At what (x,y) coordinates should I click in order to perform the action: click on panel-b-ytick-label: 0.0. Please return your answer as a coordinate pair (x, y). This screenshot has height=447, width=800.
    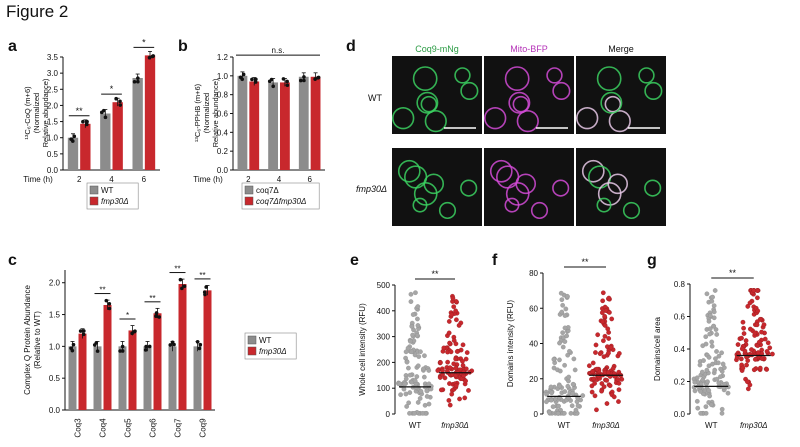
    Looking at the image, I should click on (223, 170).